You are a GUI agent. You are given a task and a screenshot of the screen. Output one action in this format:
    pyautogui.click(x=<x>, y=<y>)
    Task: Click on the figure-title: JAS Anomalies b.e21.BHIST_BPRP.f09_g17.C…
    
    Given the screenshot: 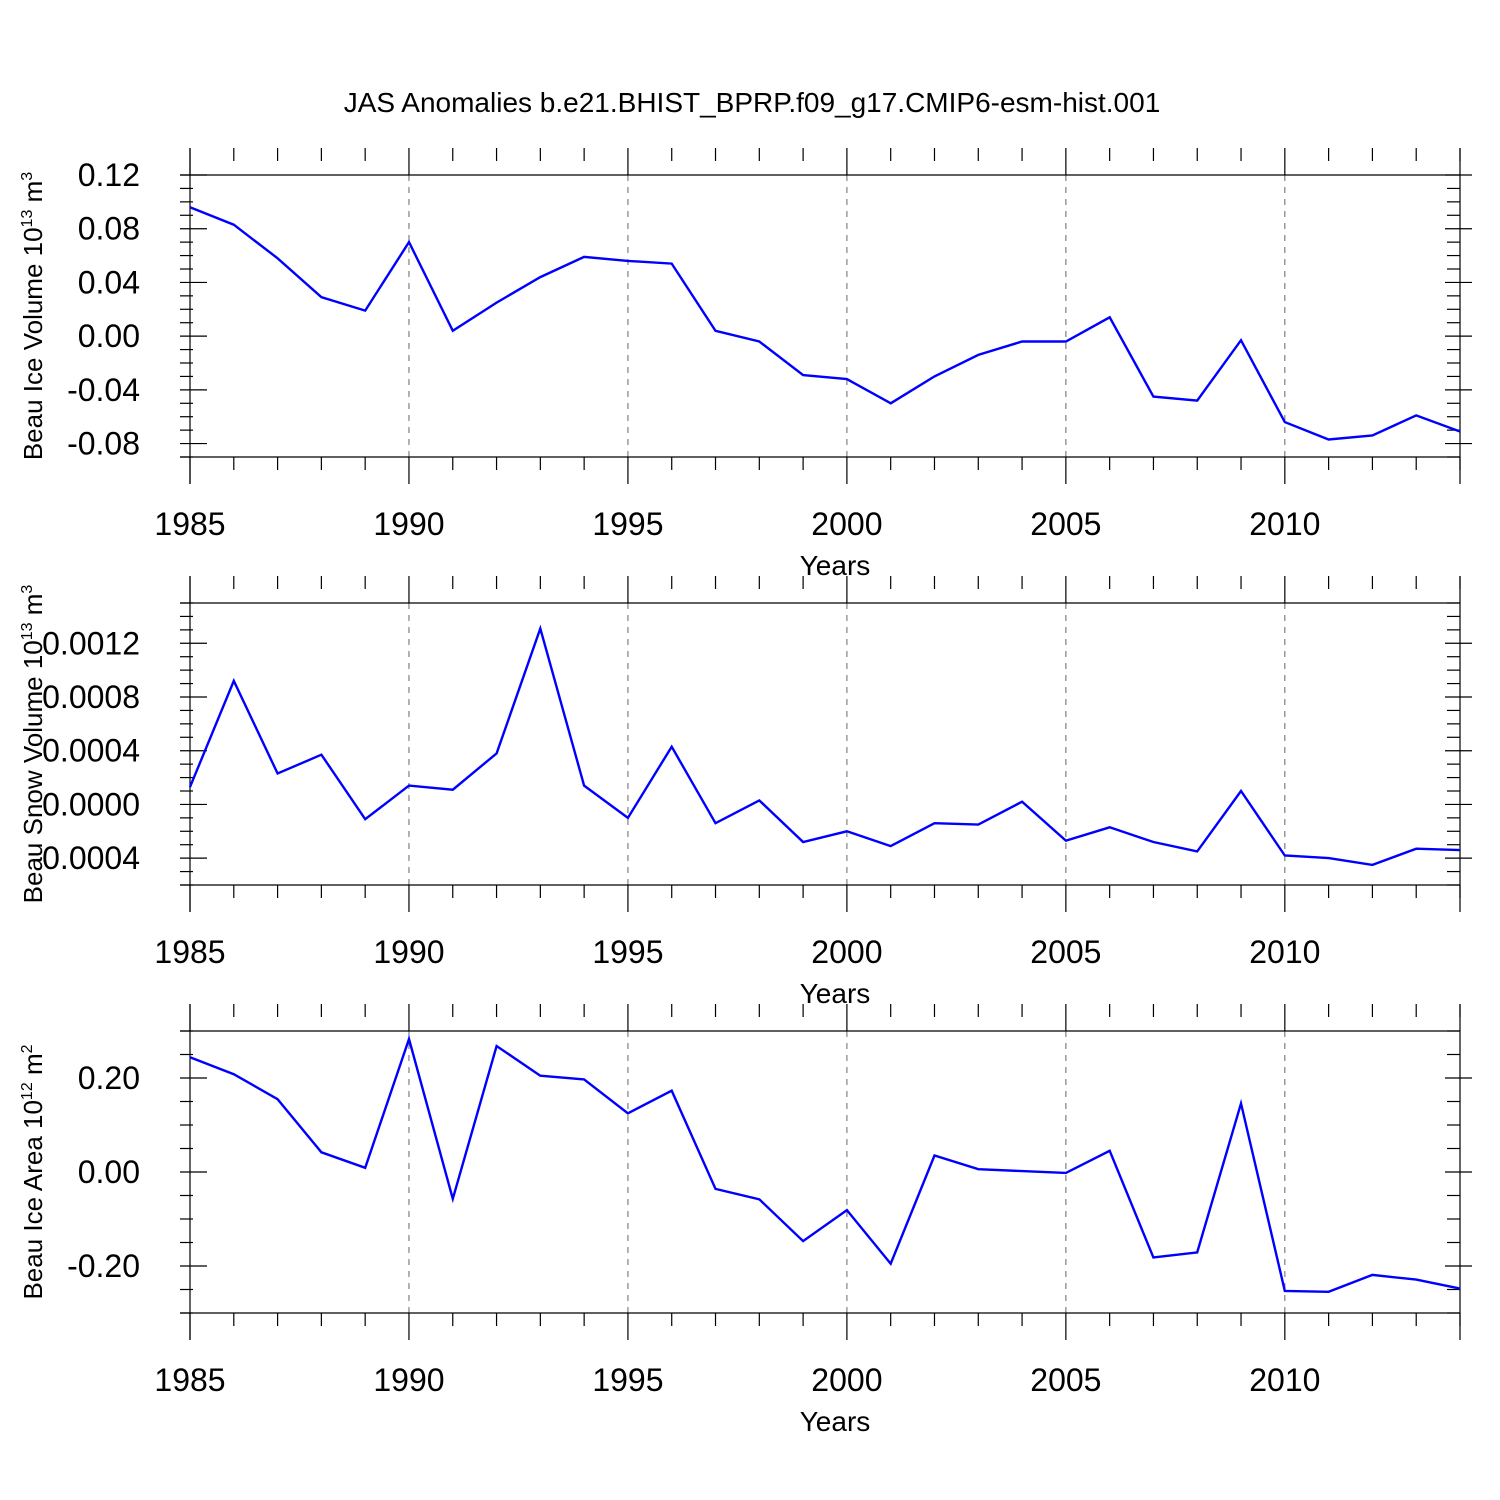 What is the action you would take?
    pyautogui.click(x=752, y=102)
    